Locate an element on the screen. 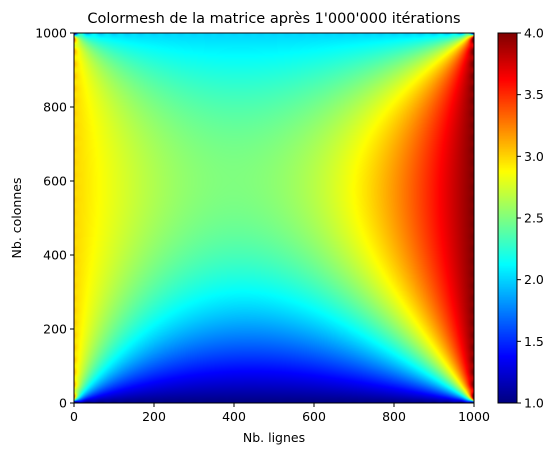  y-tick-label: 200 is located at coordinates (55, 329).